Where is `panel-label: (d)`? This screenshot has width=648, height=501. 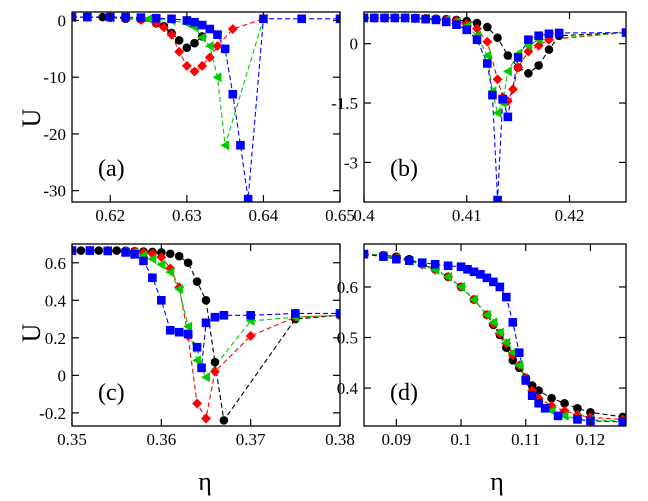 panel-label: (d) is located at coordinates (404, 393).